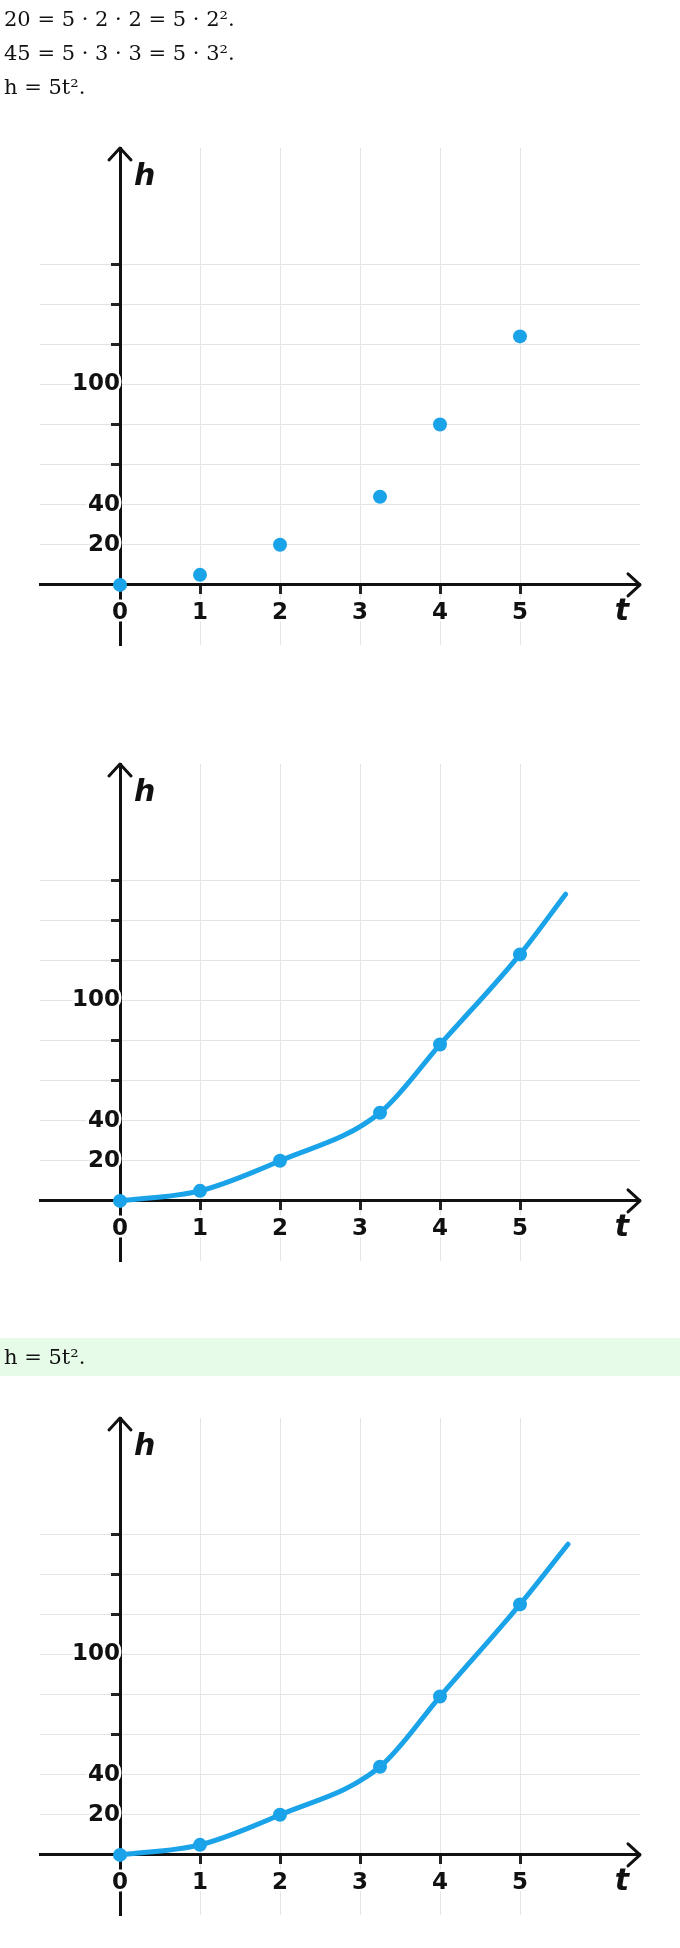  Describe the element at coordinates (120, 19) in the screenshot. I see `text: 20 = 5 · 2 · 2 = 5 · 2².` at that location.